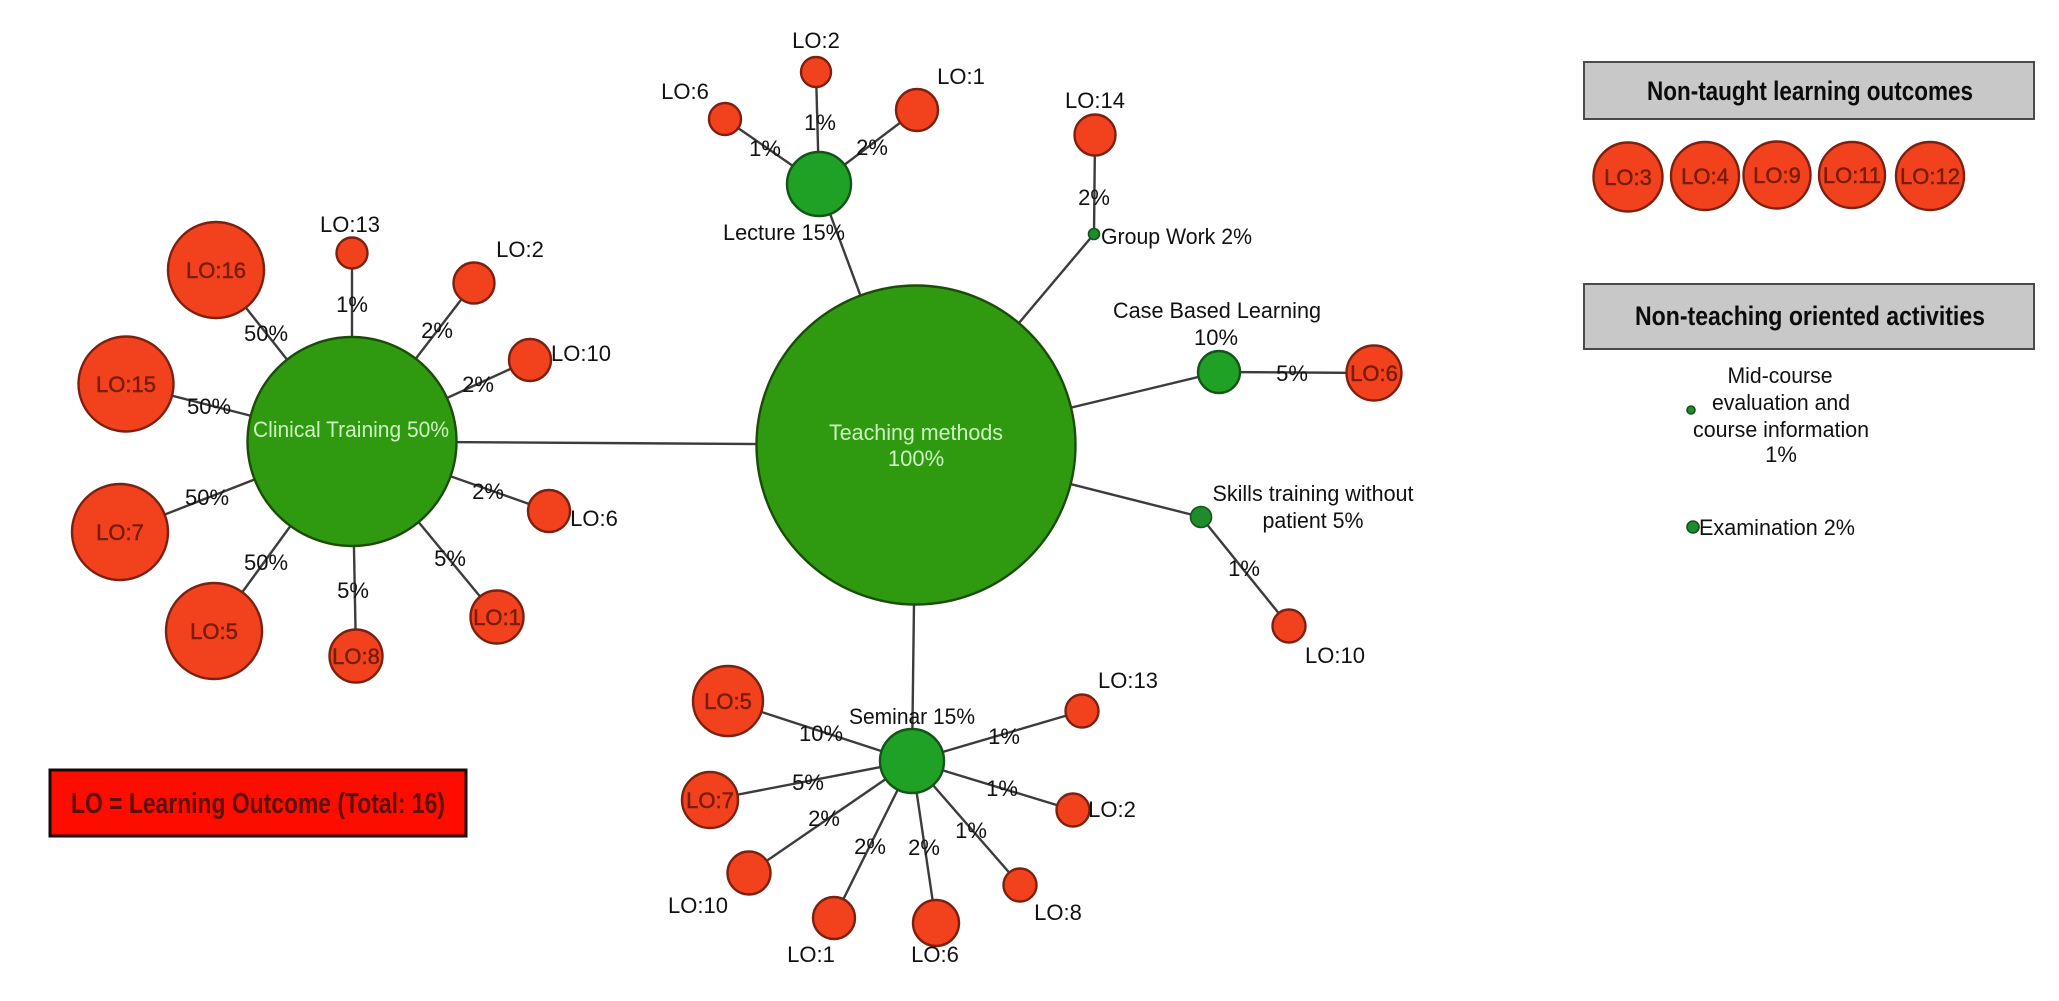 This screenshot has width=2059, height=1001. I want to click on svg-text: course information, so click(1781, 429).